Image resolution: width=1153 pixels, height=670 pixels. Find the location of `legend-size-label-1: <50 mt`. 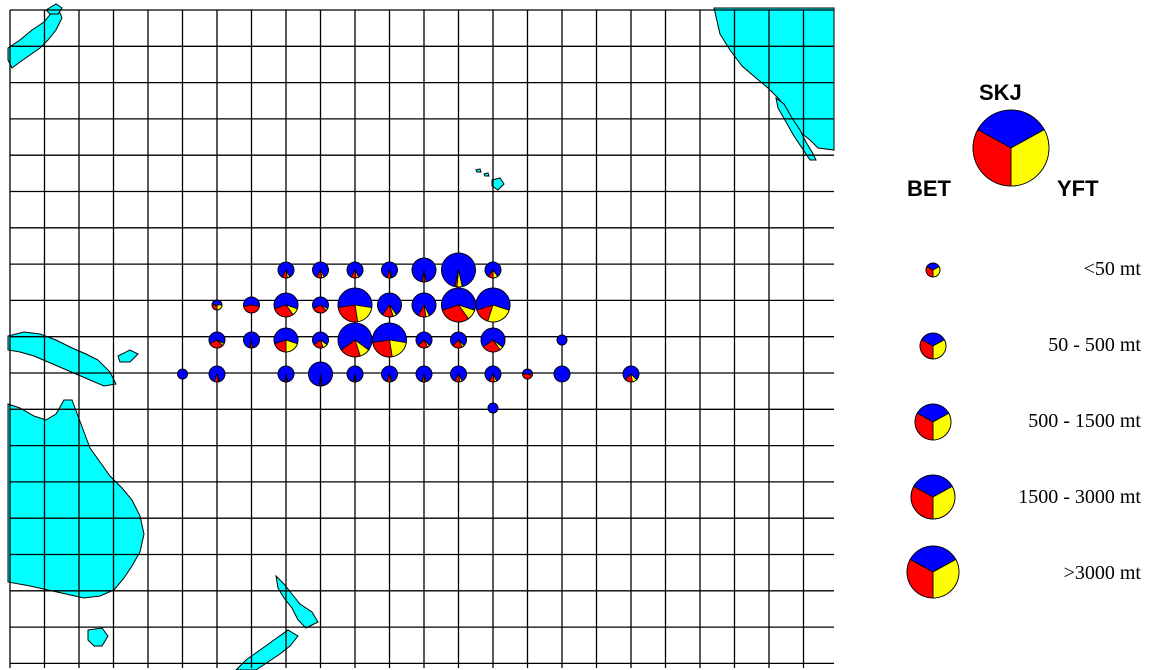

legend-size-label-1: <50 mt is located at coordinates (1112, 269).